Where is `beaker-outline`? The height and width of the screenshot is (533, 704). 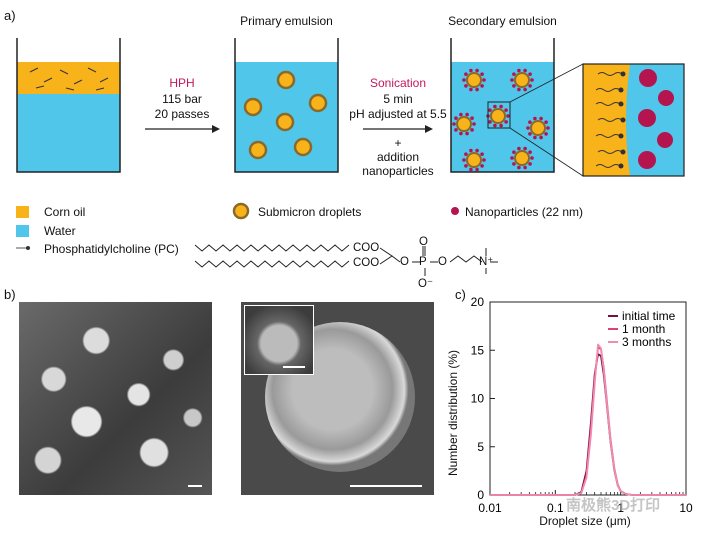
beaker-outline is located at coordinates (286, 105).